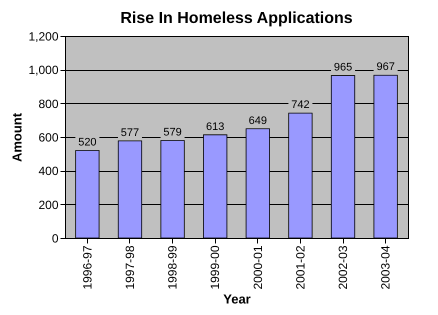 The width and height of the screenshot is (438, 315). I want to click on chart-title: Rise In Homeless Applications, so click(236, 18).